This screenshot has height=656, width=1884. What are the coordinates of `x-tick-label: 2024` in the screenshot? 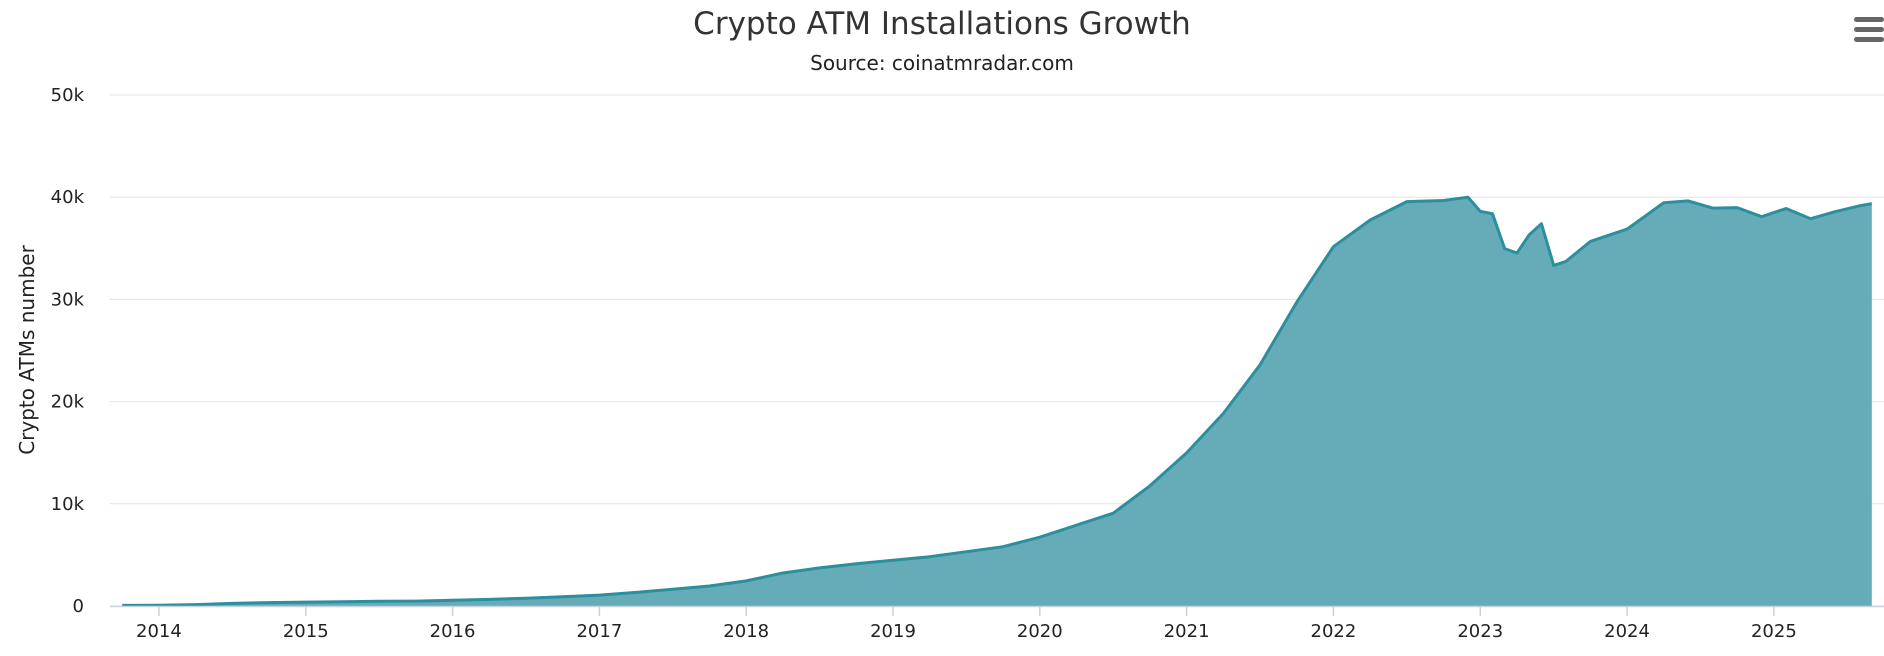 It's located at (1627, 631).